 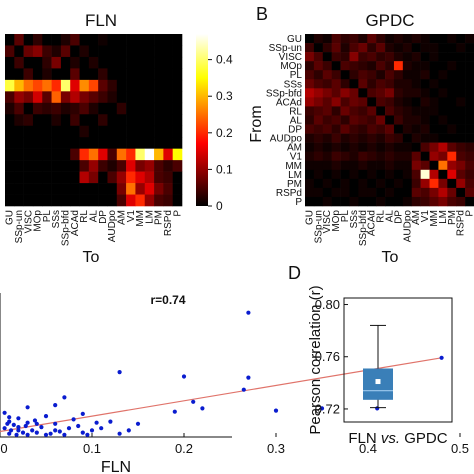 What do you see at coordinates (286, 139) in the screenshot?
I see `y-tick-label: AUDpo` at bounding box center [286, 139].